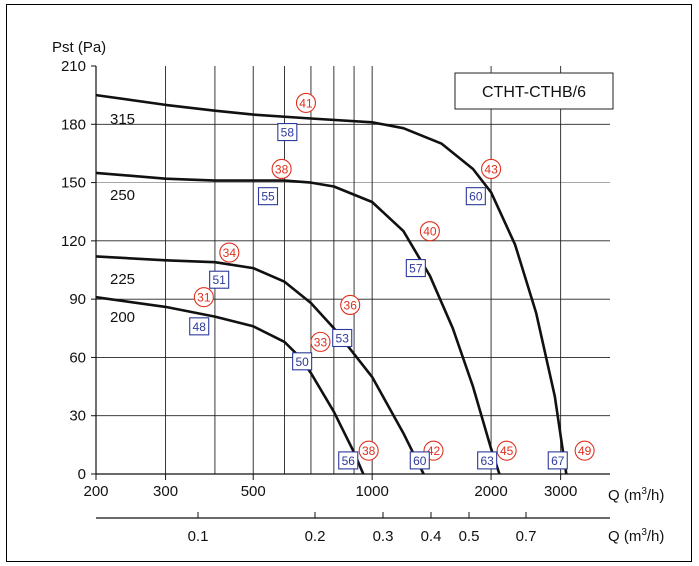  I want to click on title-box, so click(534, 91).